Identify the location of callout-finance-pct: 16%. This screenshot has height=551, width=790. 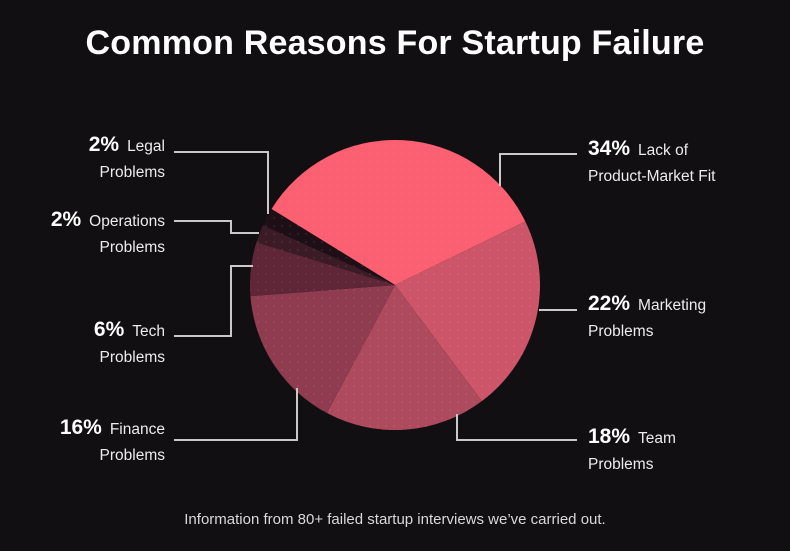
(80, 427).